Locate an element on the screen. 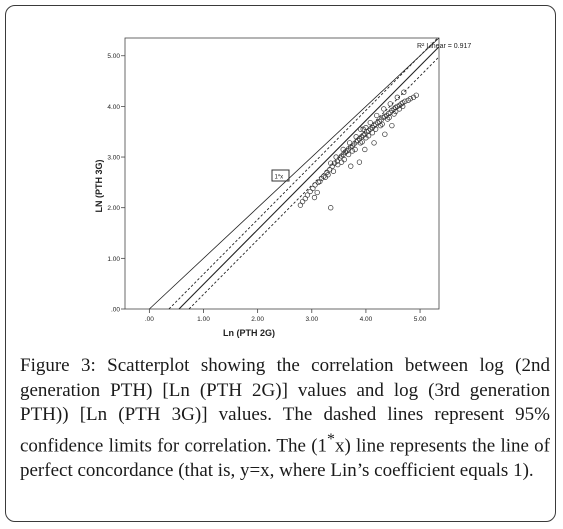  y-tick-label: 3.00 is located at coordinates (113, 158).